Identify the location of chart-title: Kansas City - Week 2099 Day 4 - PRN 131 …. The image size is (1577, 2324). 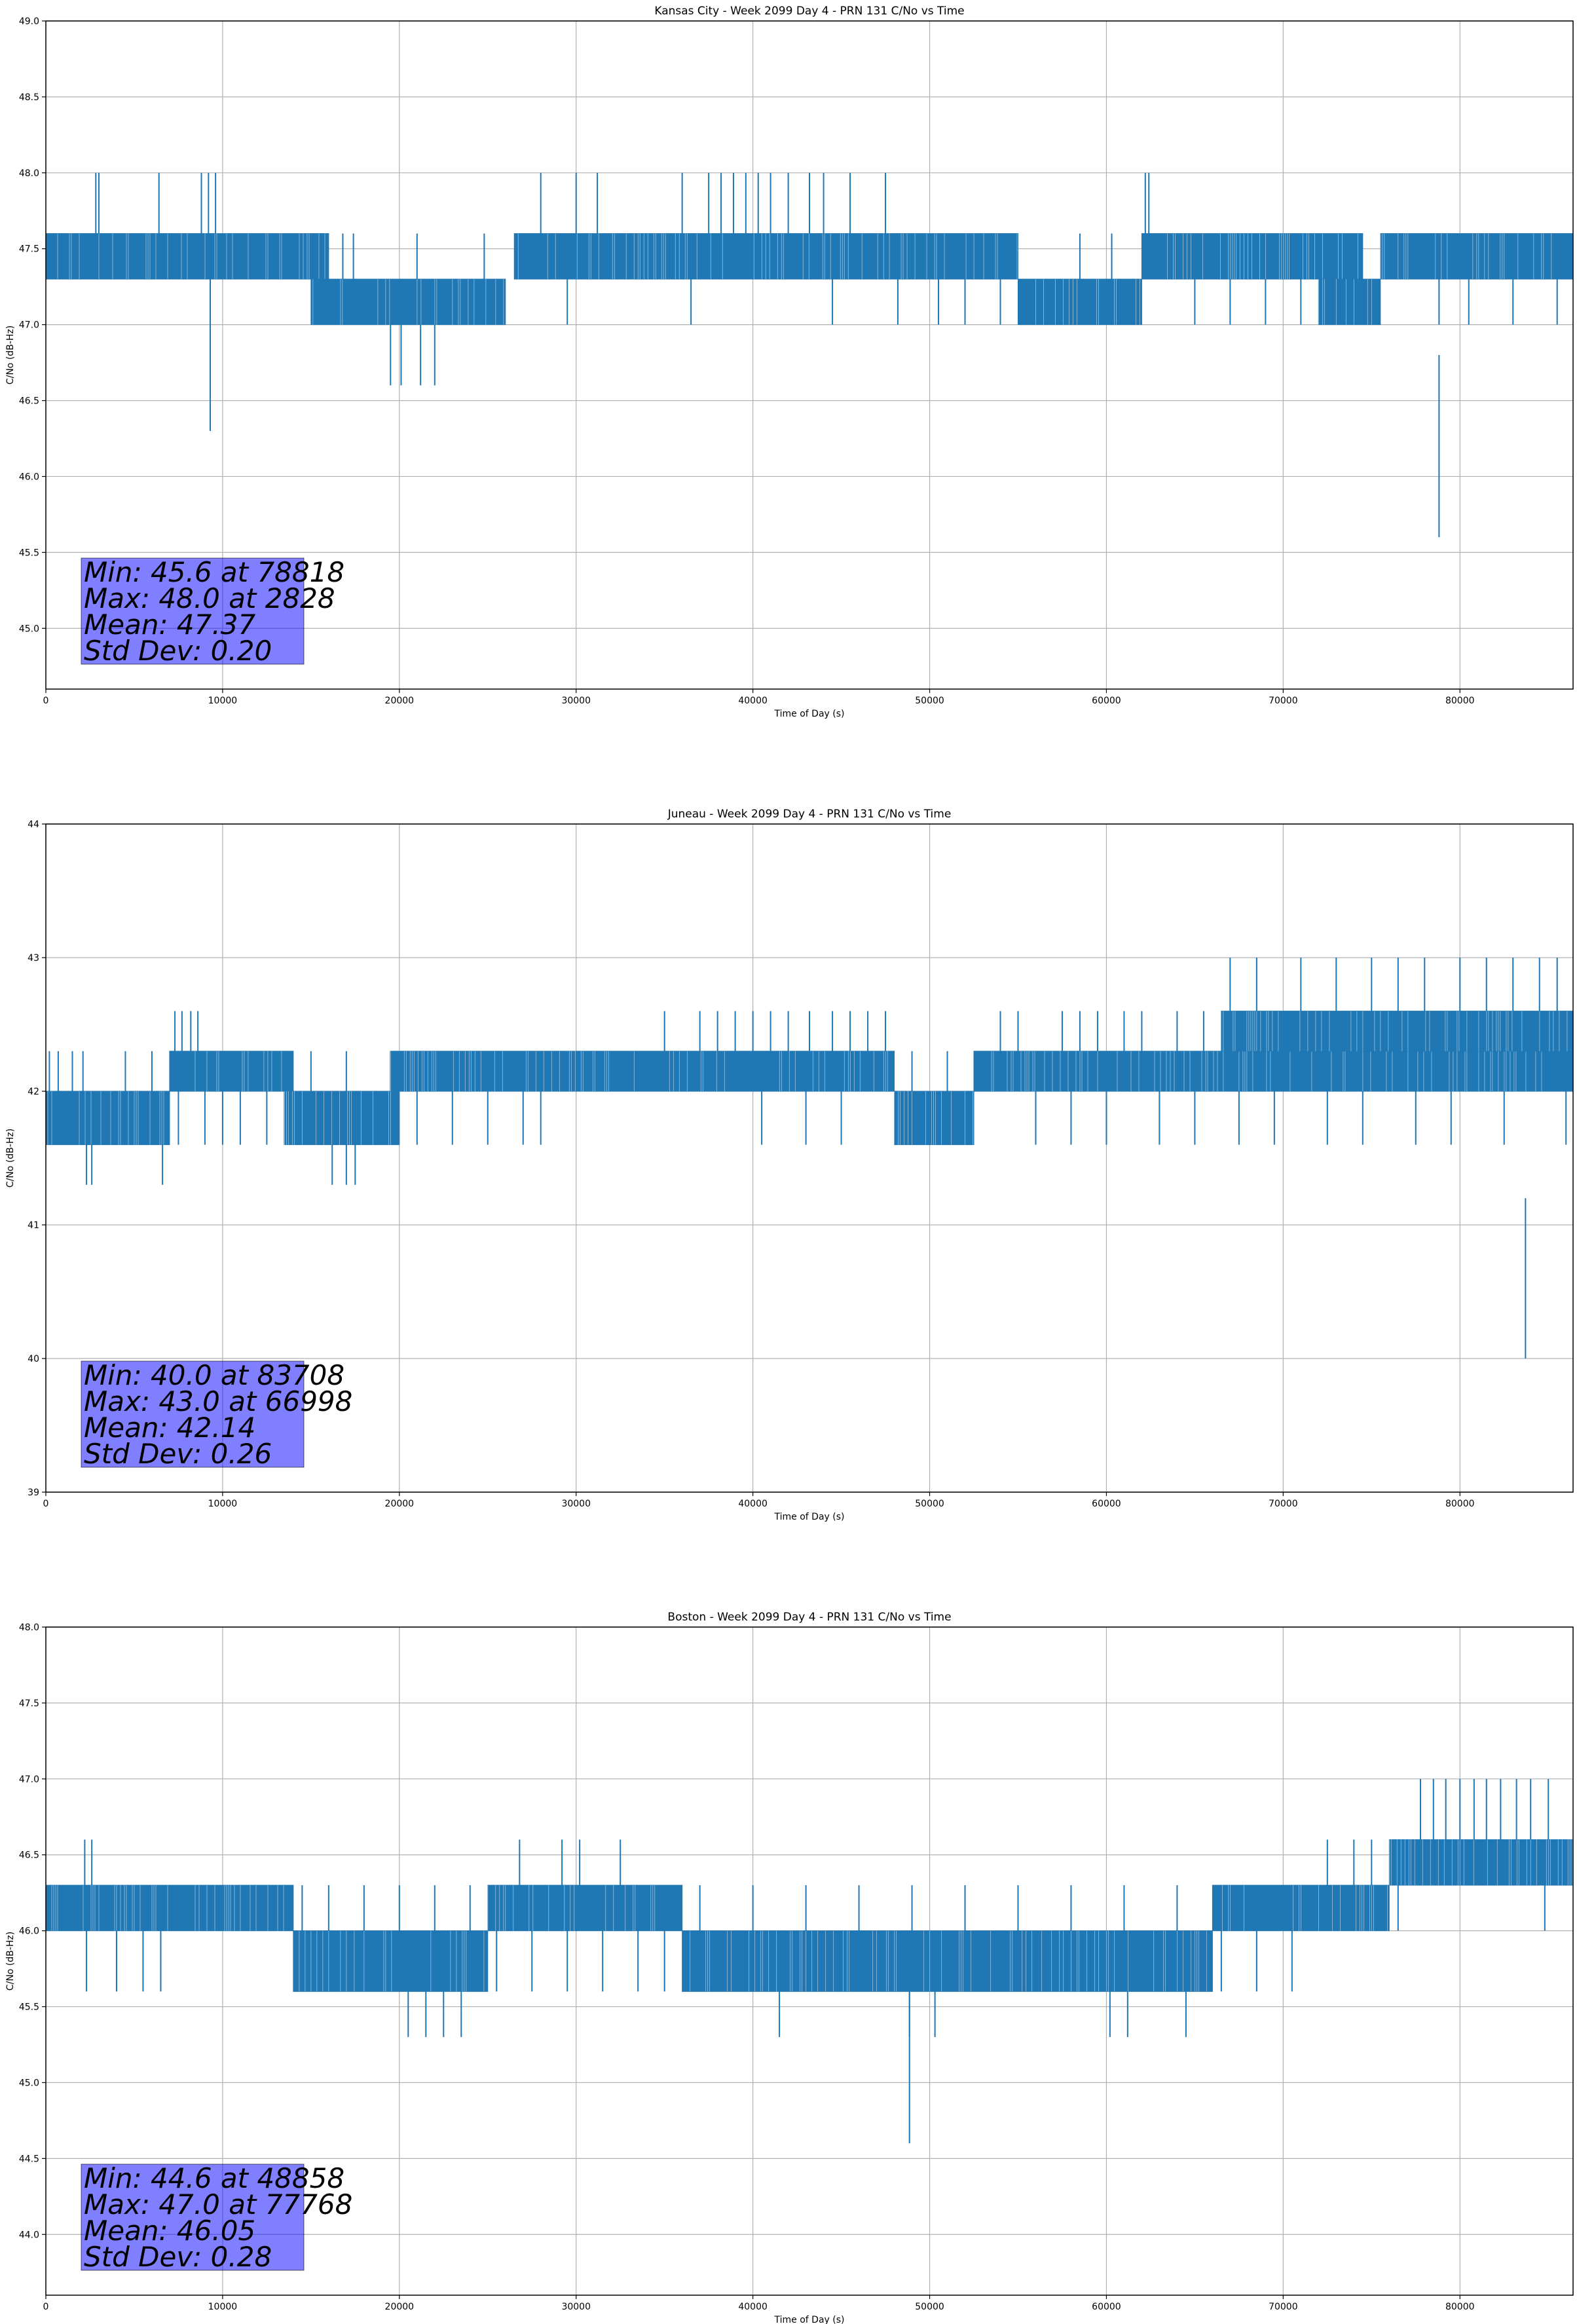
(809, 11).